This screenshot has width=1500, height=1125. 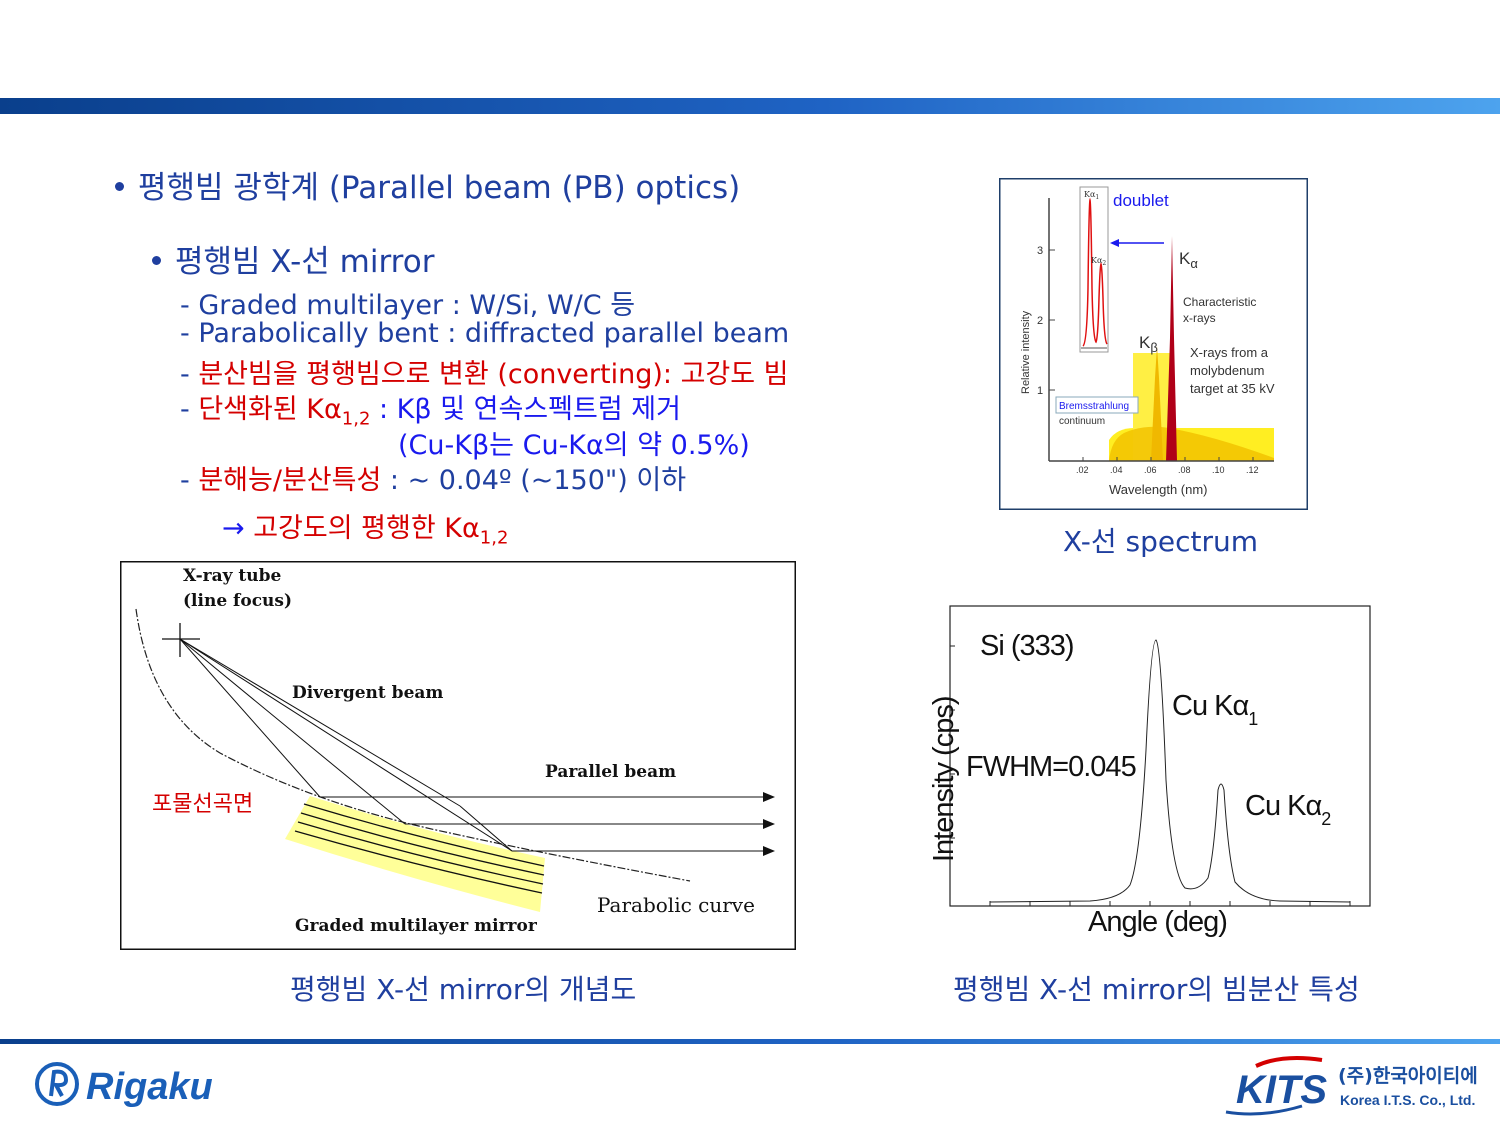 I want to click on cu-ka2-label: Cu Kα2, so click(x=1288, y=809).